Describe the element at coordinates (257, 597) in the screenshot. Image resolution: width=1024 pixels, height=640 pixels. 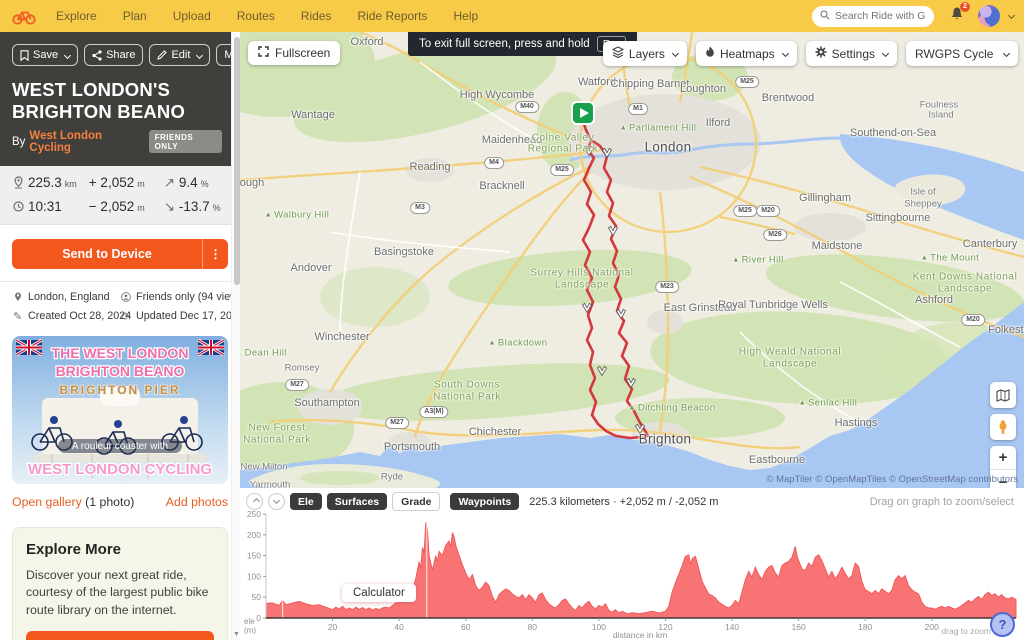
I see `svg-text: 50` at that location.